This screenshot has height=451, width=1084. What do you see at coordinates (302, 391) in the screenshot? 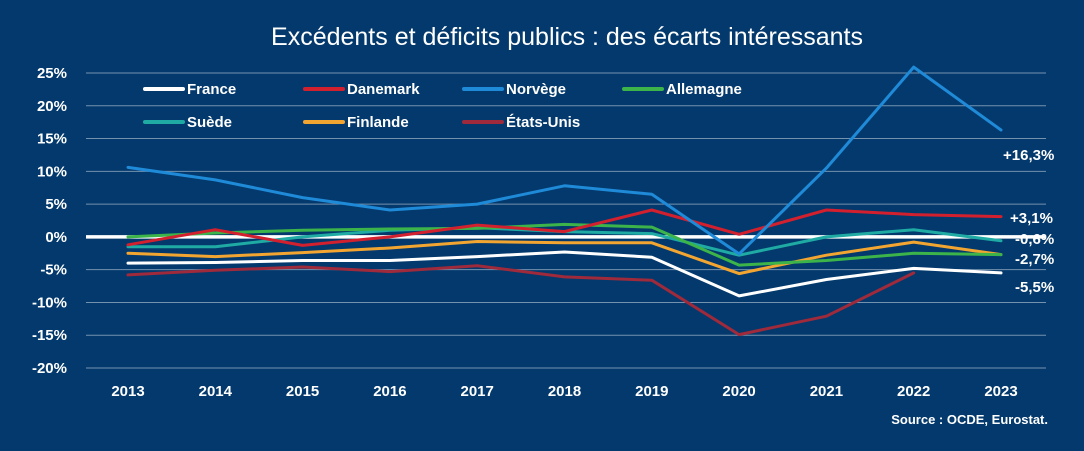
I see `x-tick-label: 2015` at bounding box center [302, 391].